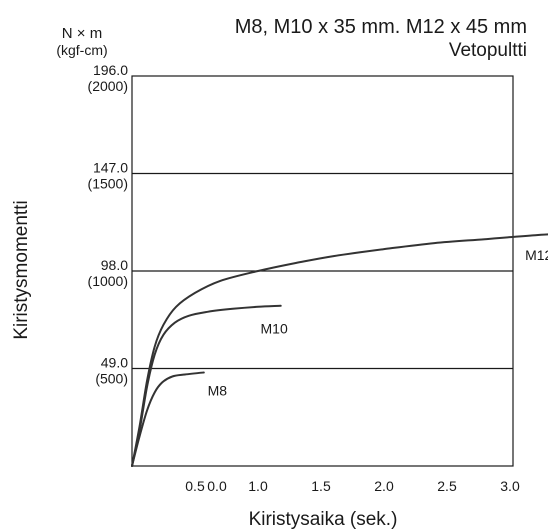  I want to click on y-tick-label: 147.0, so click(110, 168).